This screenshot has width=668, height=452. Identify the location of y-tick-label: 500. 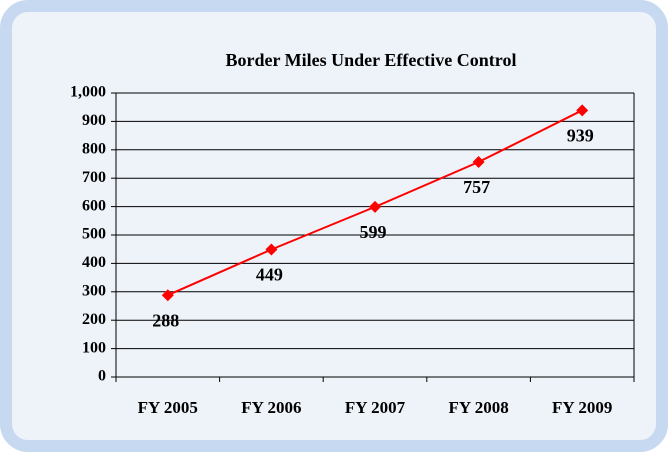
(94, 234).